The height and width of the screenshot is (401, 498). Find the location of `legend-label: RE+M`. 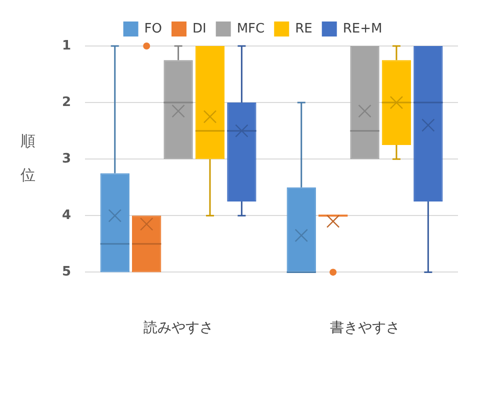

legend-label: RE+M is located at coordinates (362, 28).